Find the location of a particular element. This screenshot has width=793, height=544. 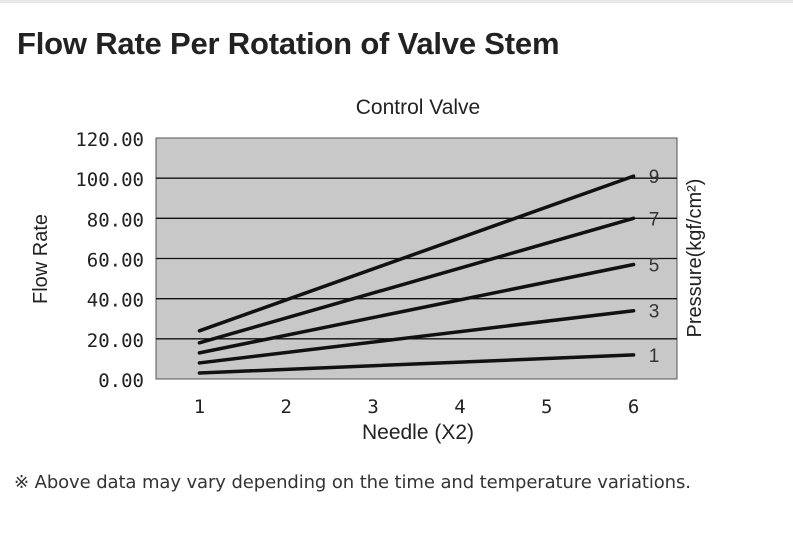

chart-title: Control Valve is located at coordinates (418, 107).